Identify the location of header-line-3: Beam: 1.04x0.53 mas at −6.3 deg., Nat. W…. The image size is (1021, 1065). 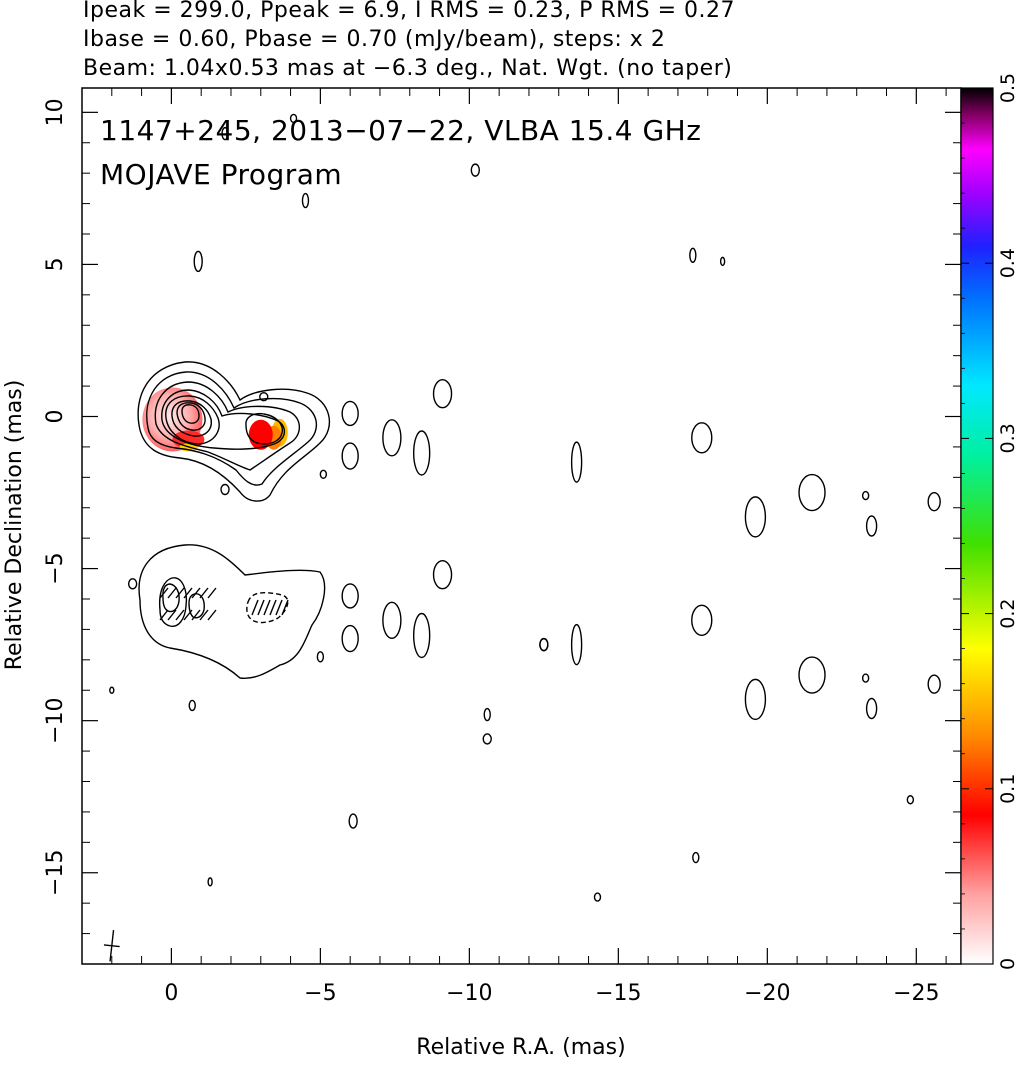
(407, 68).